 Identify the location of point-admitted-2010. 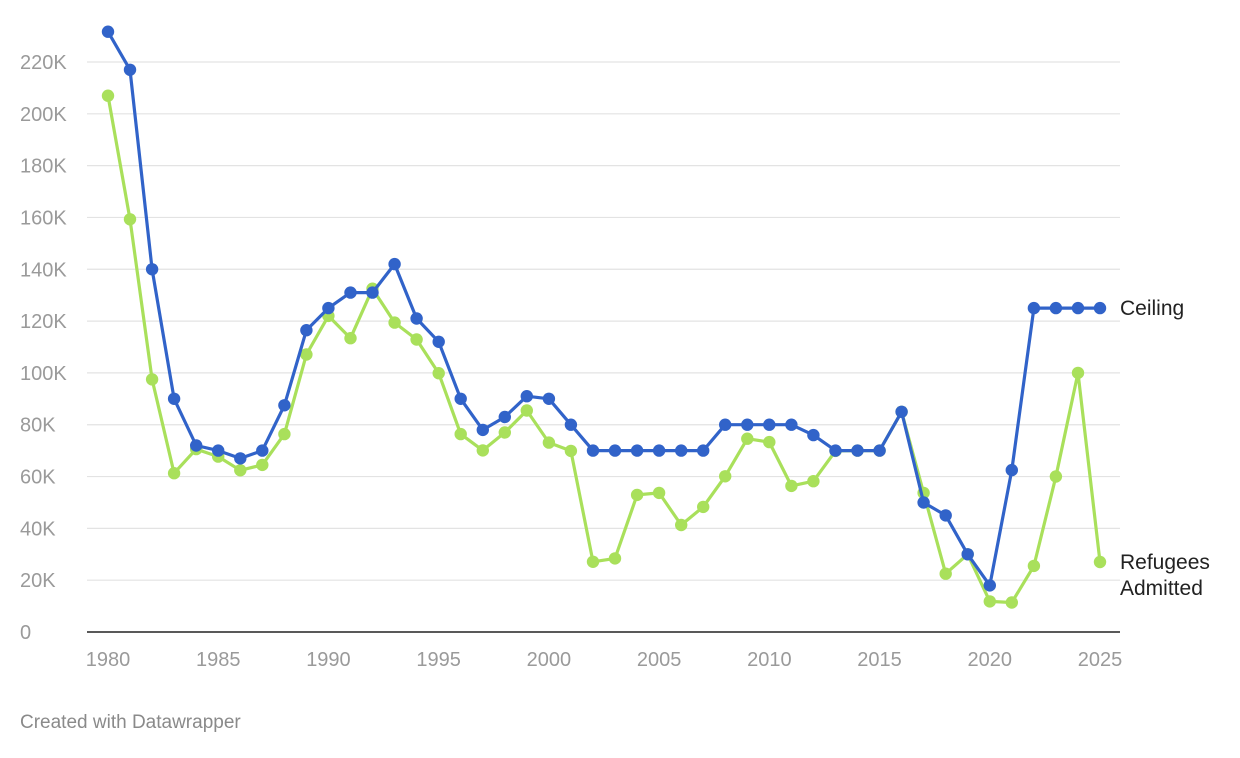
(769, 442).